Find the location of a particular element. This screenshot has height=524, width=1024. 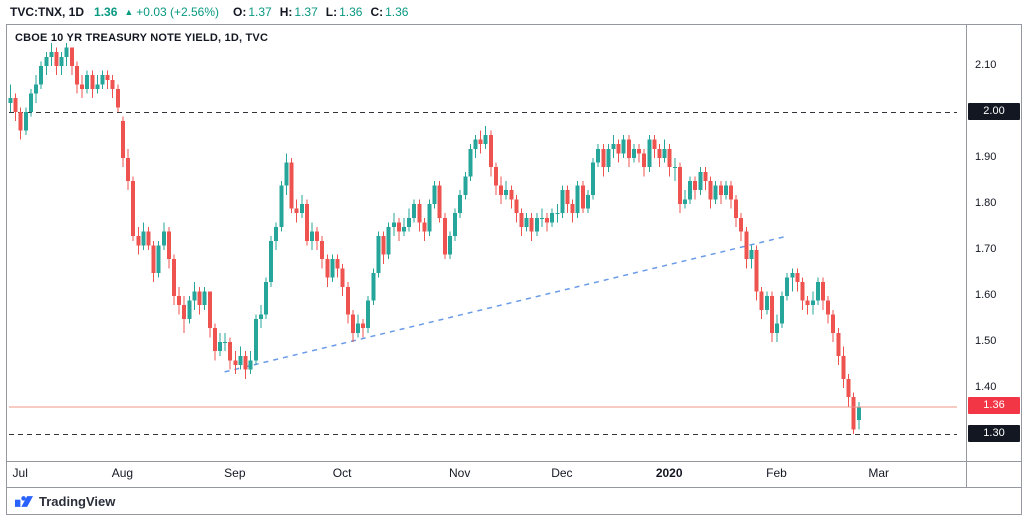

time-axis-divider is located at coordinates (514, 461).